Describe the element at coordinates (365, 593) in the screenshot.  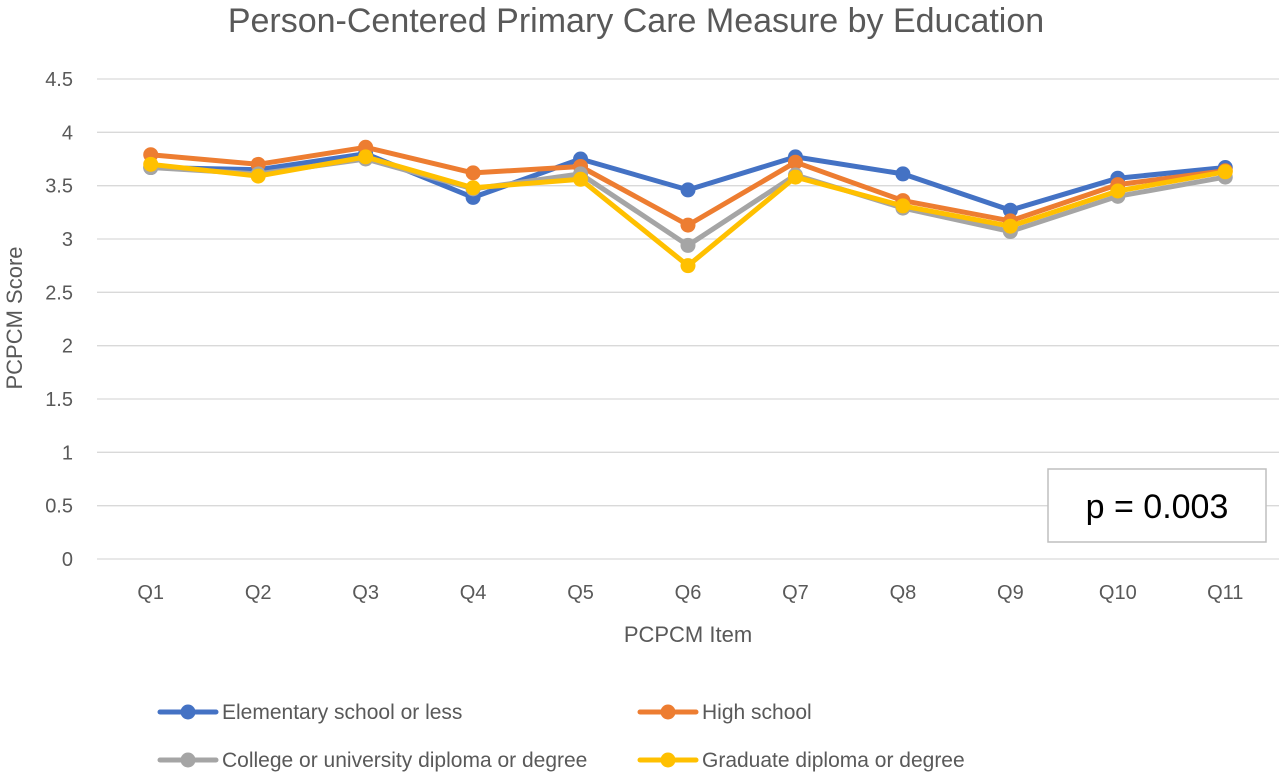
I see `x-tick-label: Q3` at that location.